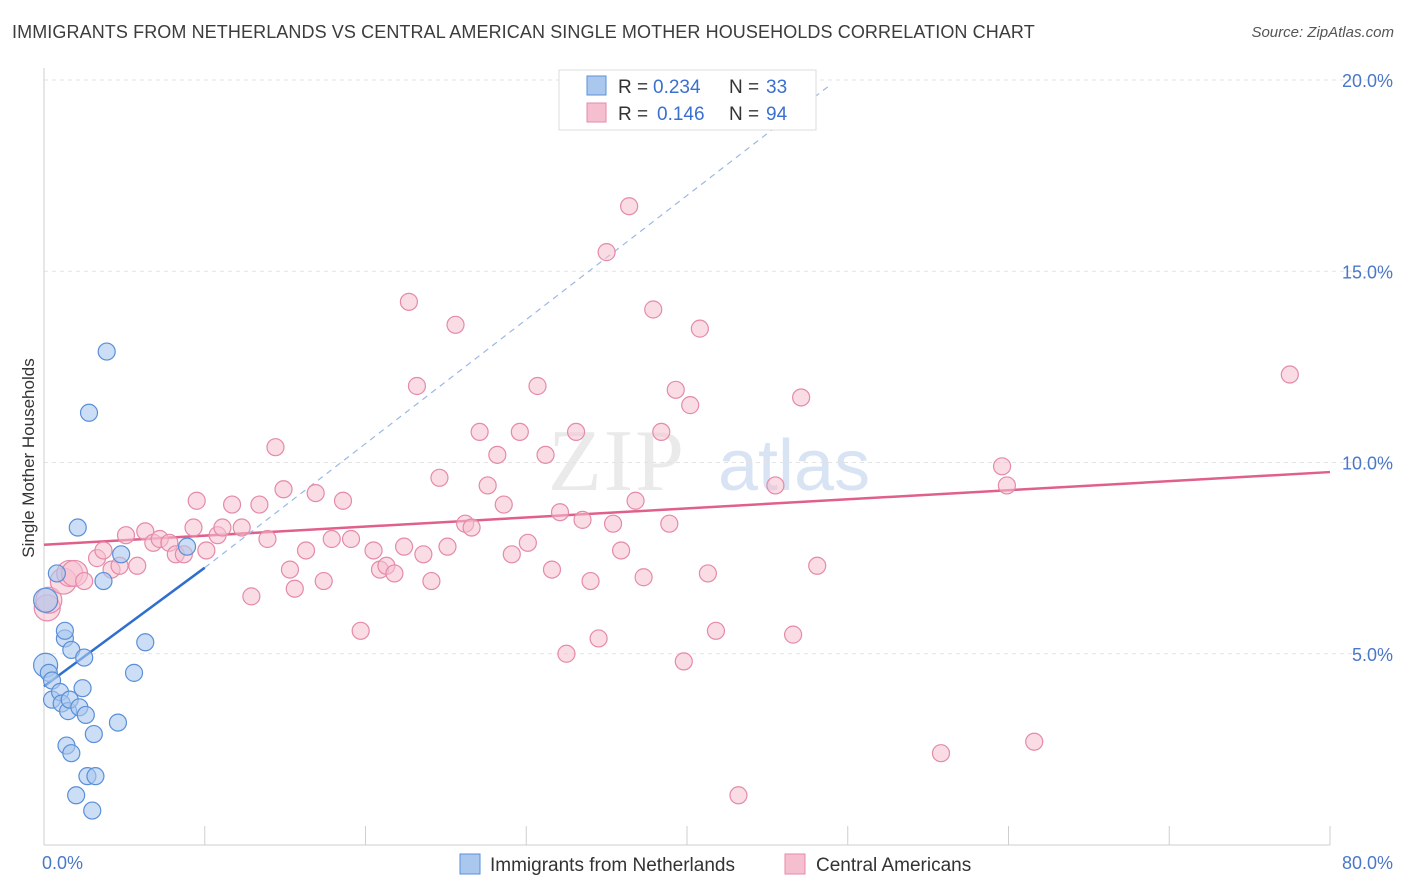 The height and width of the screenshot is (892, 1406). What do you see at coordinates (795, 864) in the screenshot?
I see `series-legend-swatch-central-americans` at bounding box center [795, 864].